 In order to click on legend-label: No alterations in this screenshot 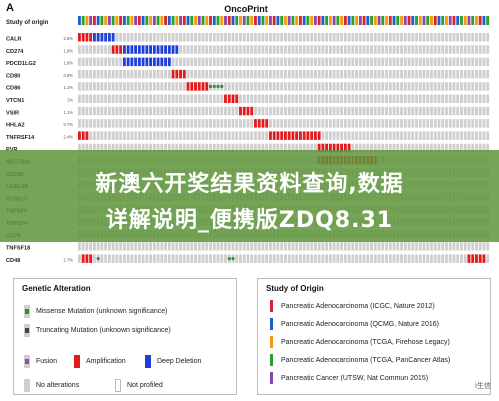, I will do `click(58, 385)`.